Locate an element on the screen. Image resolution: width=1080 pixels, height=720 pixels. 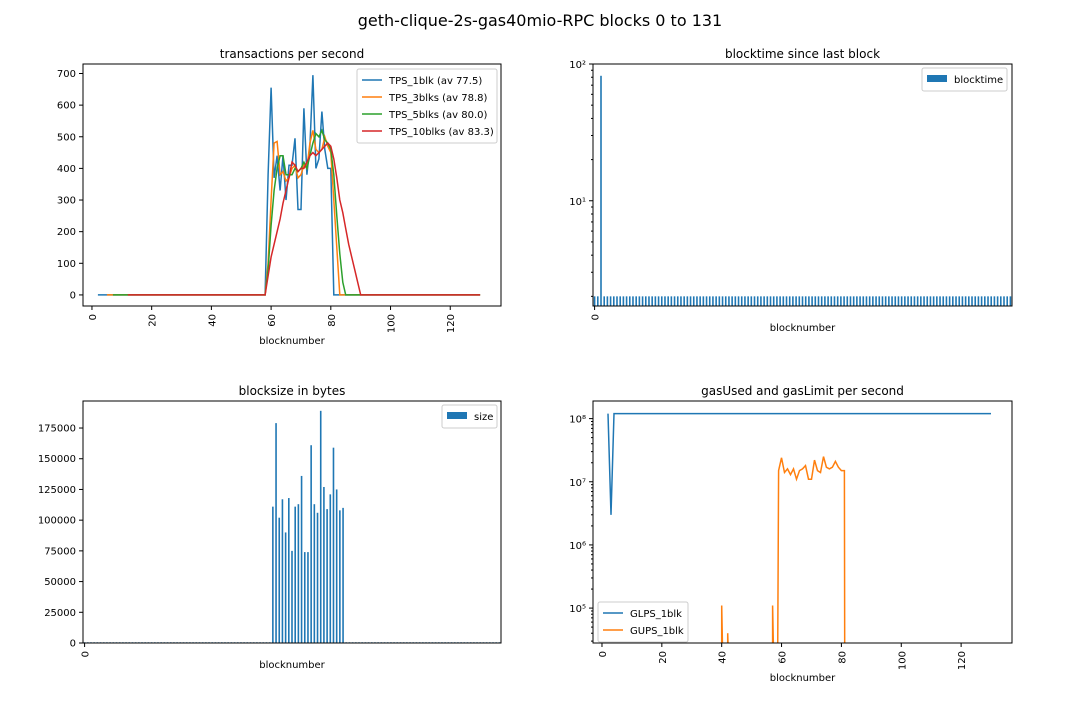
chart-title: gasUsed and gasLimit per second is located at coordinates (802, 391).